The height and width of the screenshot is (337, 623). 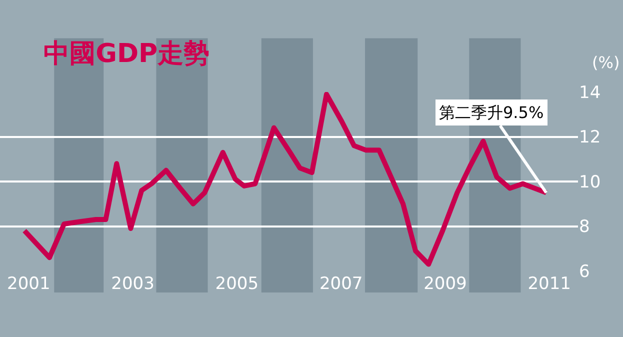 I want to click on x-tick-label: 2011, so click(x=549, y=284).